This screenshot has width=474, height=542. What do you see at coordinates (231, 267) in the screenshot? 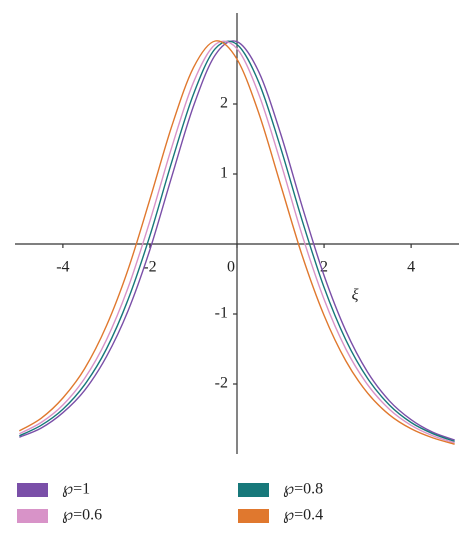
I see `x-tick-label: 0` at bounding box center [231, 267].